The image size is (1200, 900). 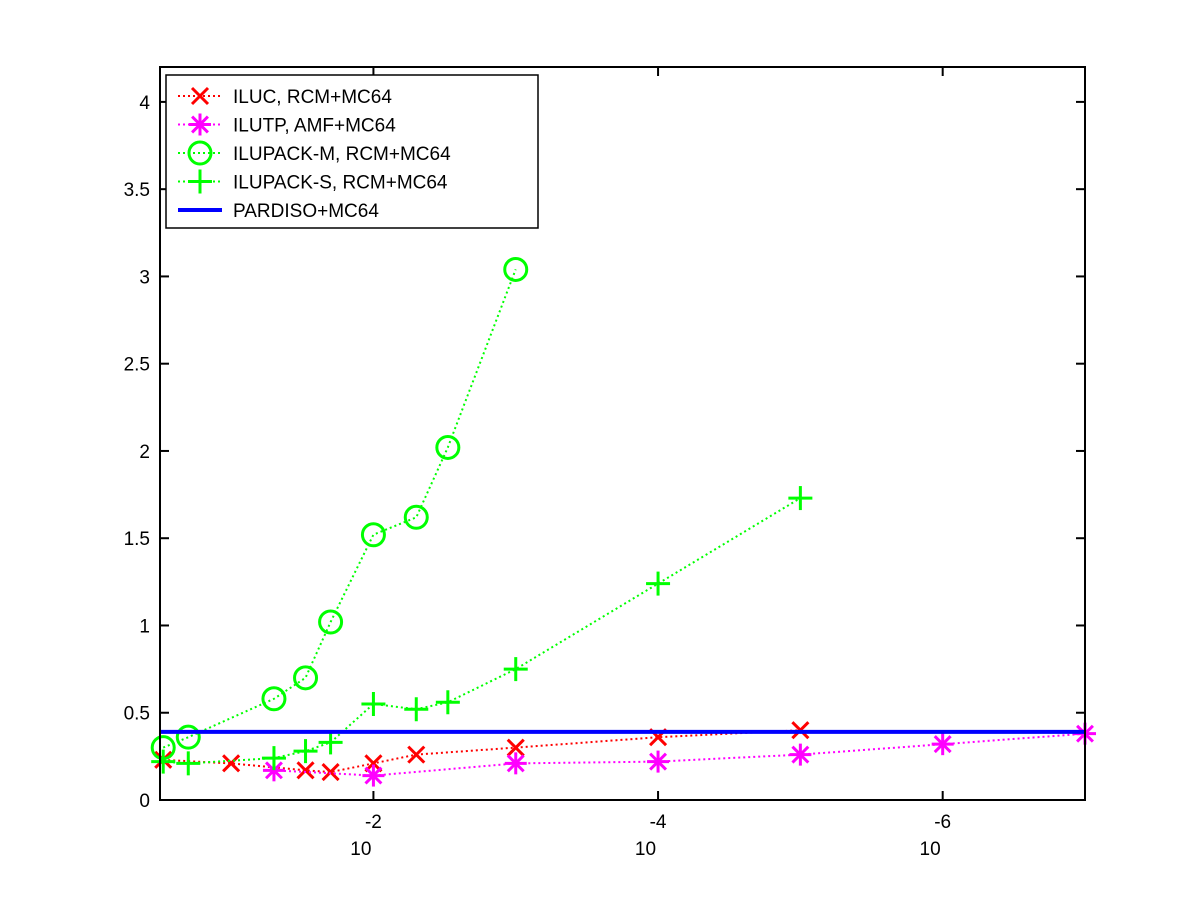 What do you see at coordinates (144, 103) in the screenshot?
I see `y-tick-label: 4` at bounding box center [144, 103].